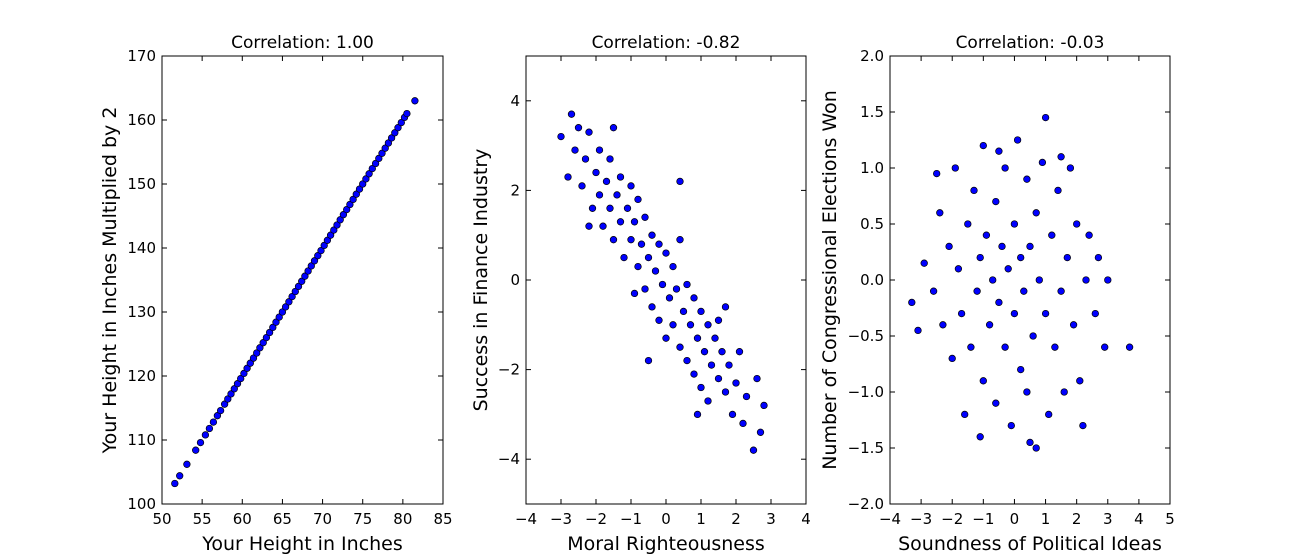 Image resolution: width=1300 pixels, height=560 pixels. What do you see at coordinates (1139, 519) in the screenshot?
I see `x-tick-label: 4` at bounding box center [1139, 519].